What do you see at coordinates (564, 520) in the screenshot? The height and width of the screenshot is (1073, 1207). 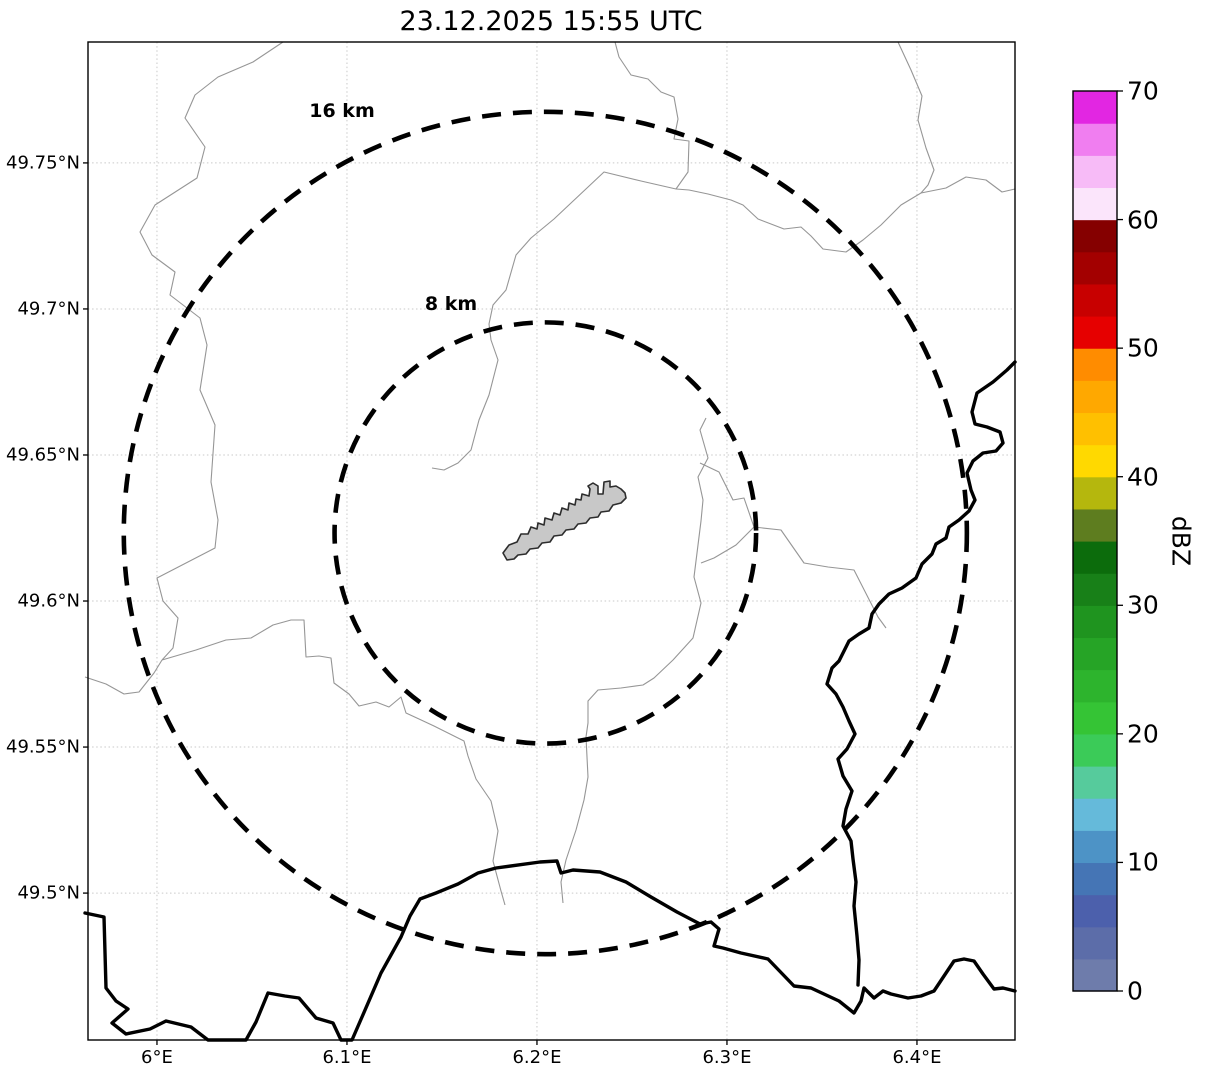 I see `airport-outline` at bounding box center [564, 520].